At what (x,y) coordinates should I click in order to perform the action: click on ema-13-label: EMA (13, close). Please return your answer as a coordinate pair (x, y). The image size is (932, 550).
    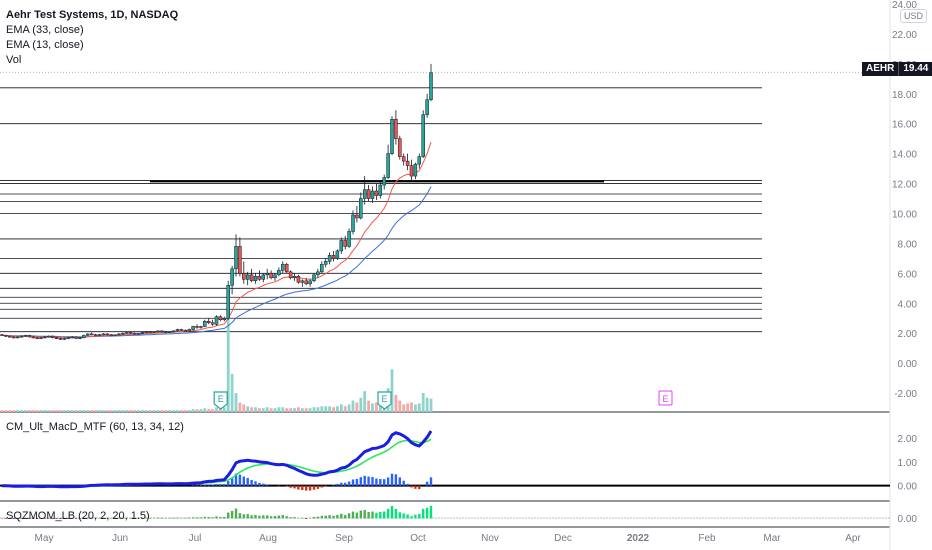
    Looking at the image, I should click on (45, 45).